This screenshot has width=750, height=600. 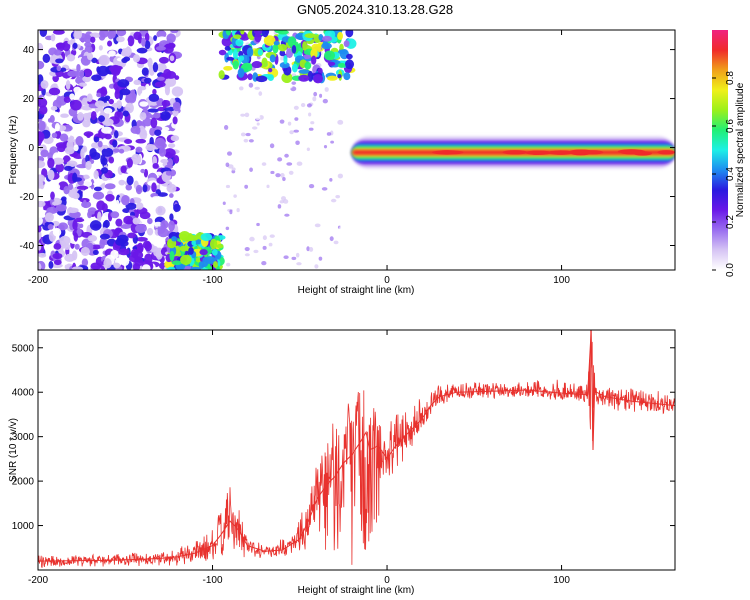 What do you see at coordinates (561, 580) in the screenshot?
I see `x-tick-label: 100` at bounding box center [561, 580].